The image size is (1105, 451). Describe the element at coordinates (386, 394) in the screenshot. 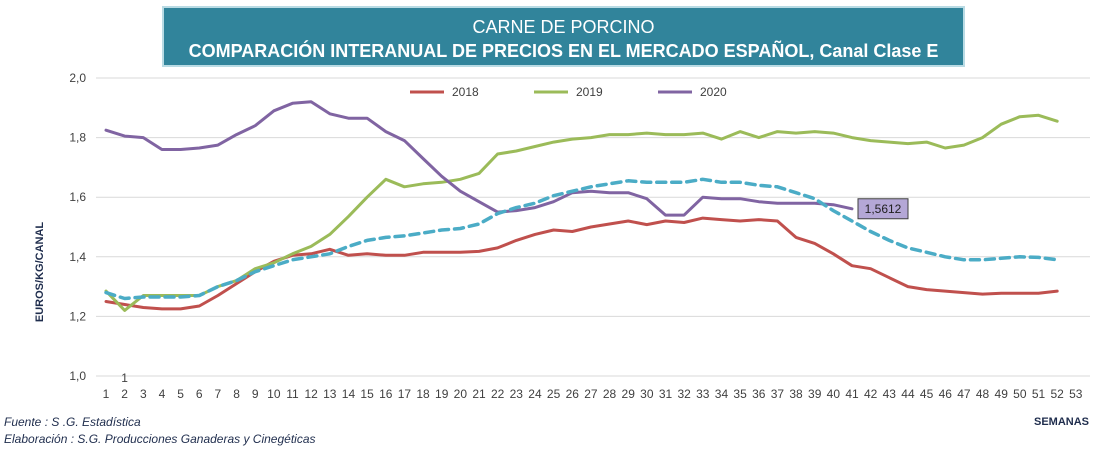

I see `x-tick-label: 16` at that location.